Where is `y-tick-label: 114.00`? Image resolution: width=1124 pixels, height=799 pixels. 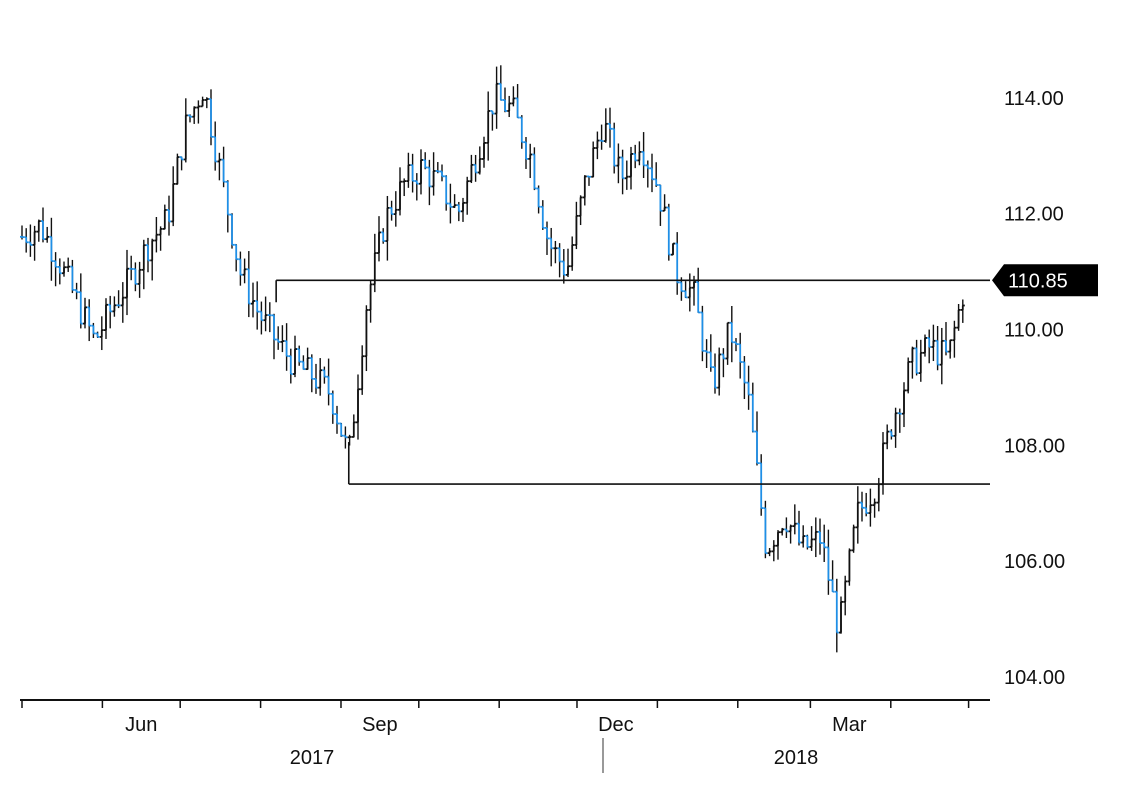 y-tick-label: 114.00 is located at coordinates (1034, 99).